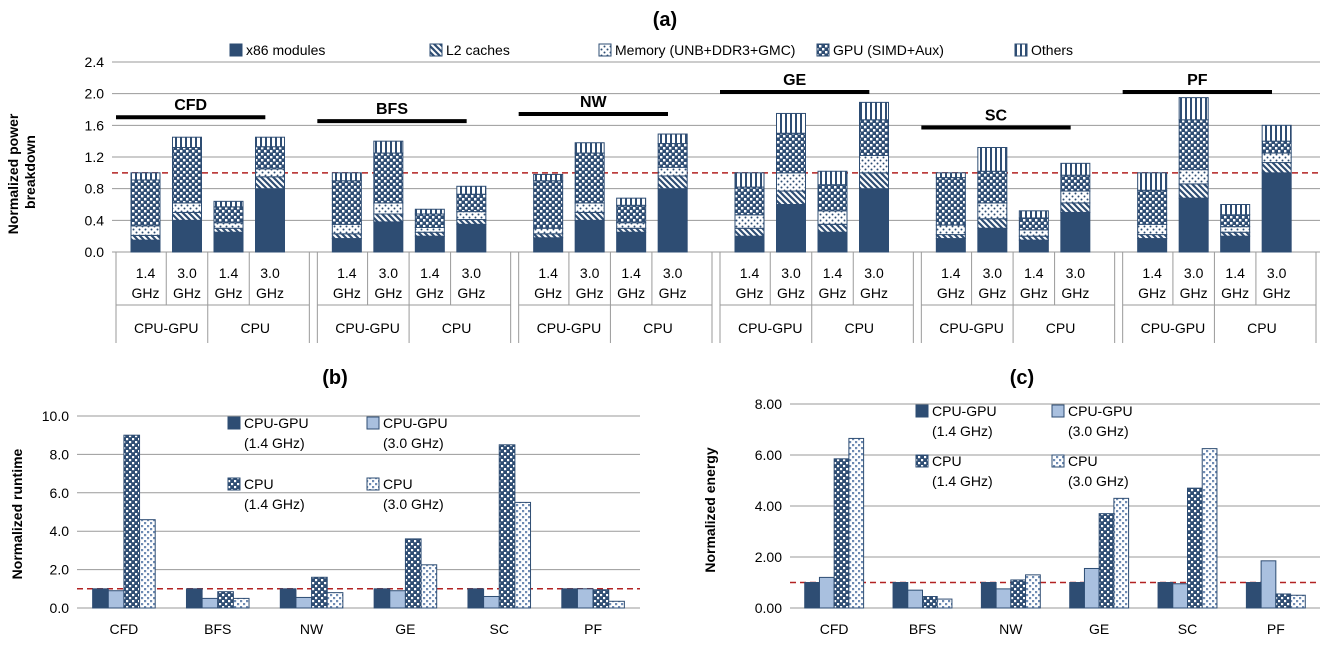  What do you see at coordinates (696, 50) in the screenshot?
I see `legend-item: Memory (UNB+DDR3+GMC)` at bounding box center [696, 50].